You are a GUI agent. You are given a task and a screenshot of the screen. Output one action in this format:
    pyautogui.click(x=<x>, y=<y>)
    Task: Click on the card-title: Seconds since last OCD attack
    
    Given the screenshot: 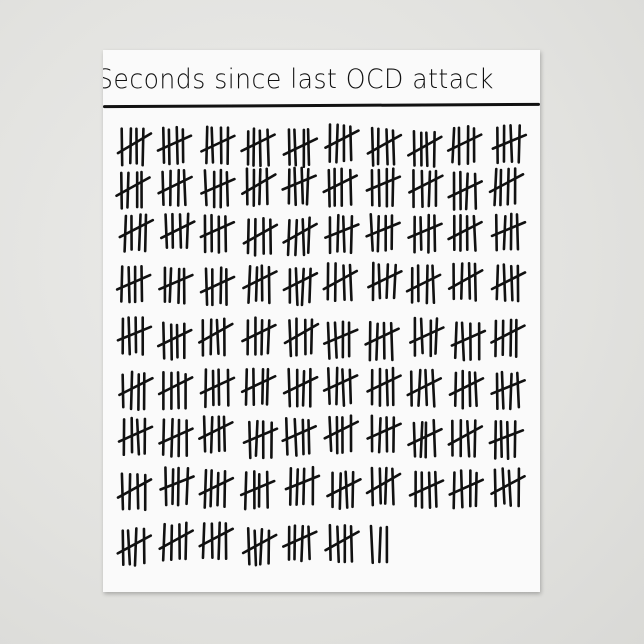 What is the action you would take?
    pyautogui.click(x=298, y=79)
    